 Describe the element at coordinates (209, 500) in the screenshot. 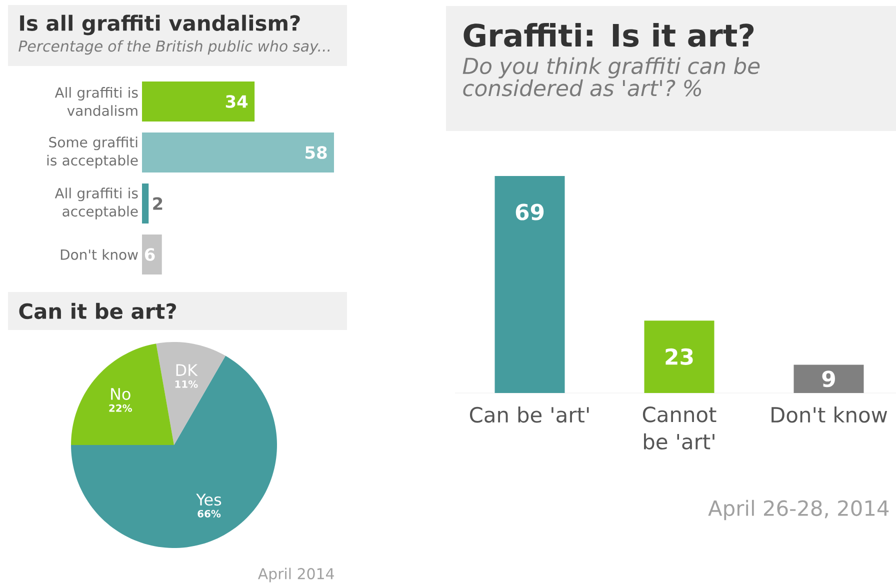

I see `slice-label: Yes` at that location.